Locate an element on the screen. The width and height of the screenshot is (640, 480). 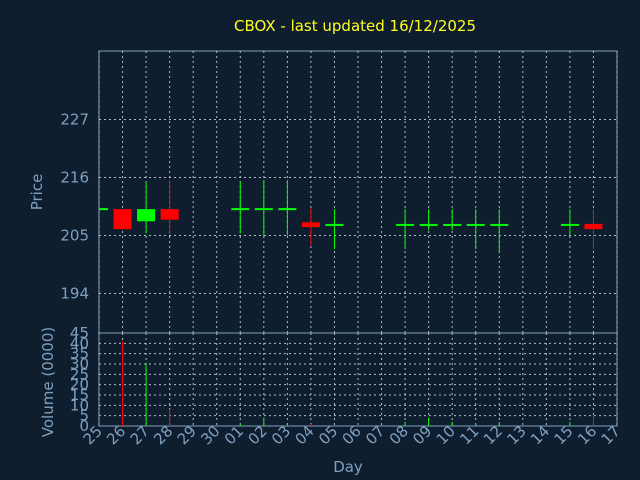
volume-tick-label: 20 is located at coordinates (79, 385).